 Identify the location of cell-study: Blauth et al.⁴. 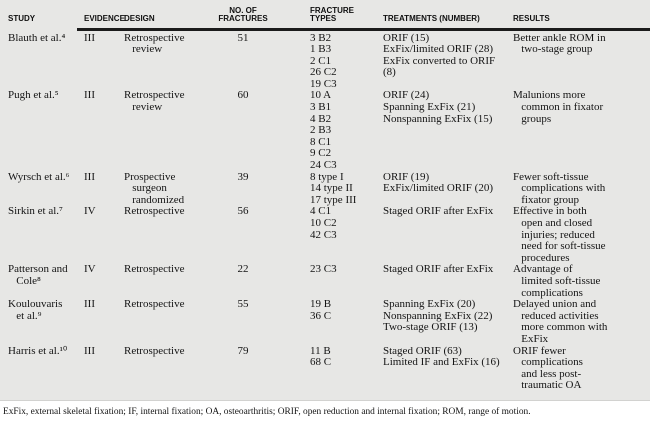
(37, 37).